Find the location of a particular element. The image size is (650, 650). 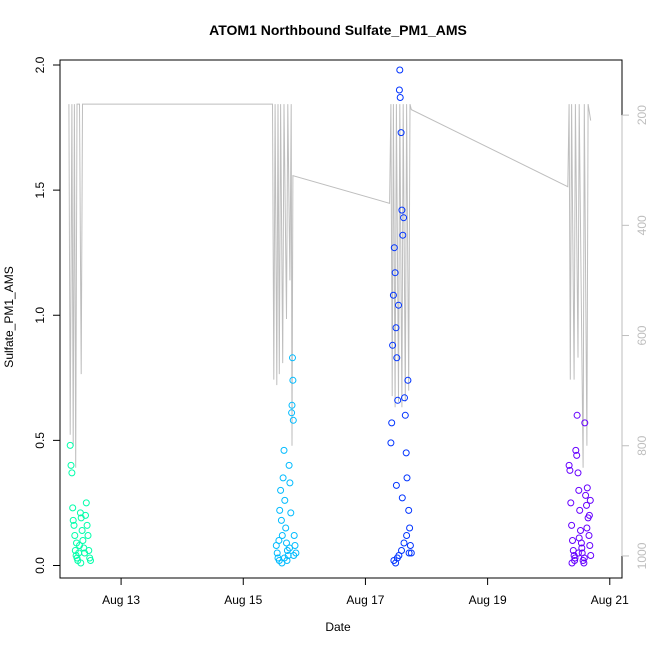

x-tick-label: Aug 13 is located at coordinates (121, 600).